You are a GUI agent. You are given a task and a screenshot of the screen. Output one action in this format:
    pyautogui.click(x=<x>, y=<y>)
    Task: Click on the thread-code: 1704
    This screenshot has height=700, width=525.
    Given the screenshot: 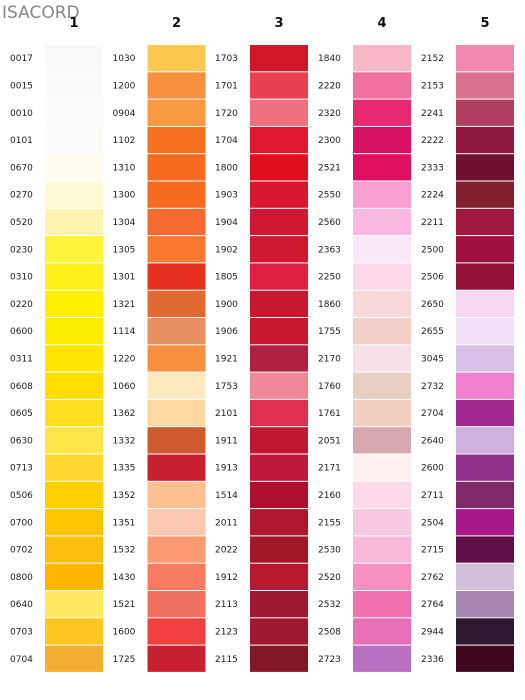 What is the action you would take?
    pyautogui.click(x=226, y=141)
    